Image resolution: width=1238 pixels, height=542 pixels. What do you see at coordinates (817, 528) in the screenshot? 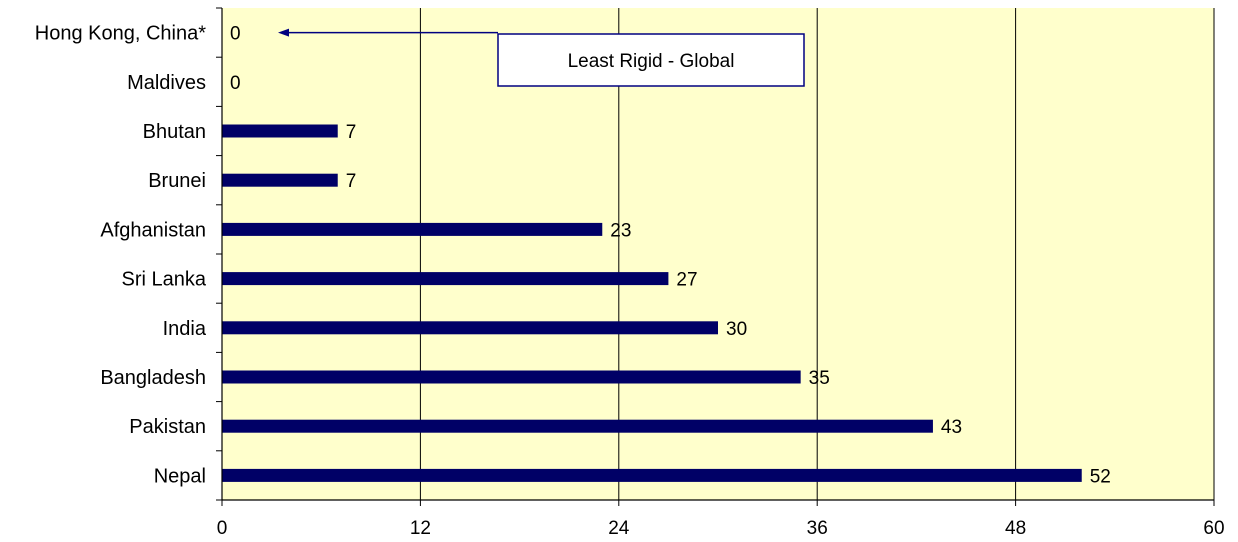
I see `x-tick-label: 36` at bounding box center [817, 528].